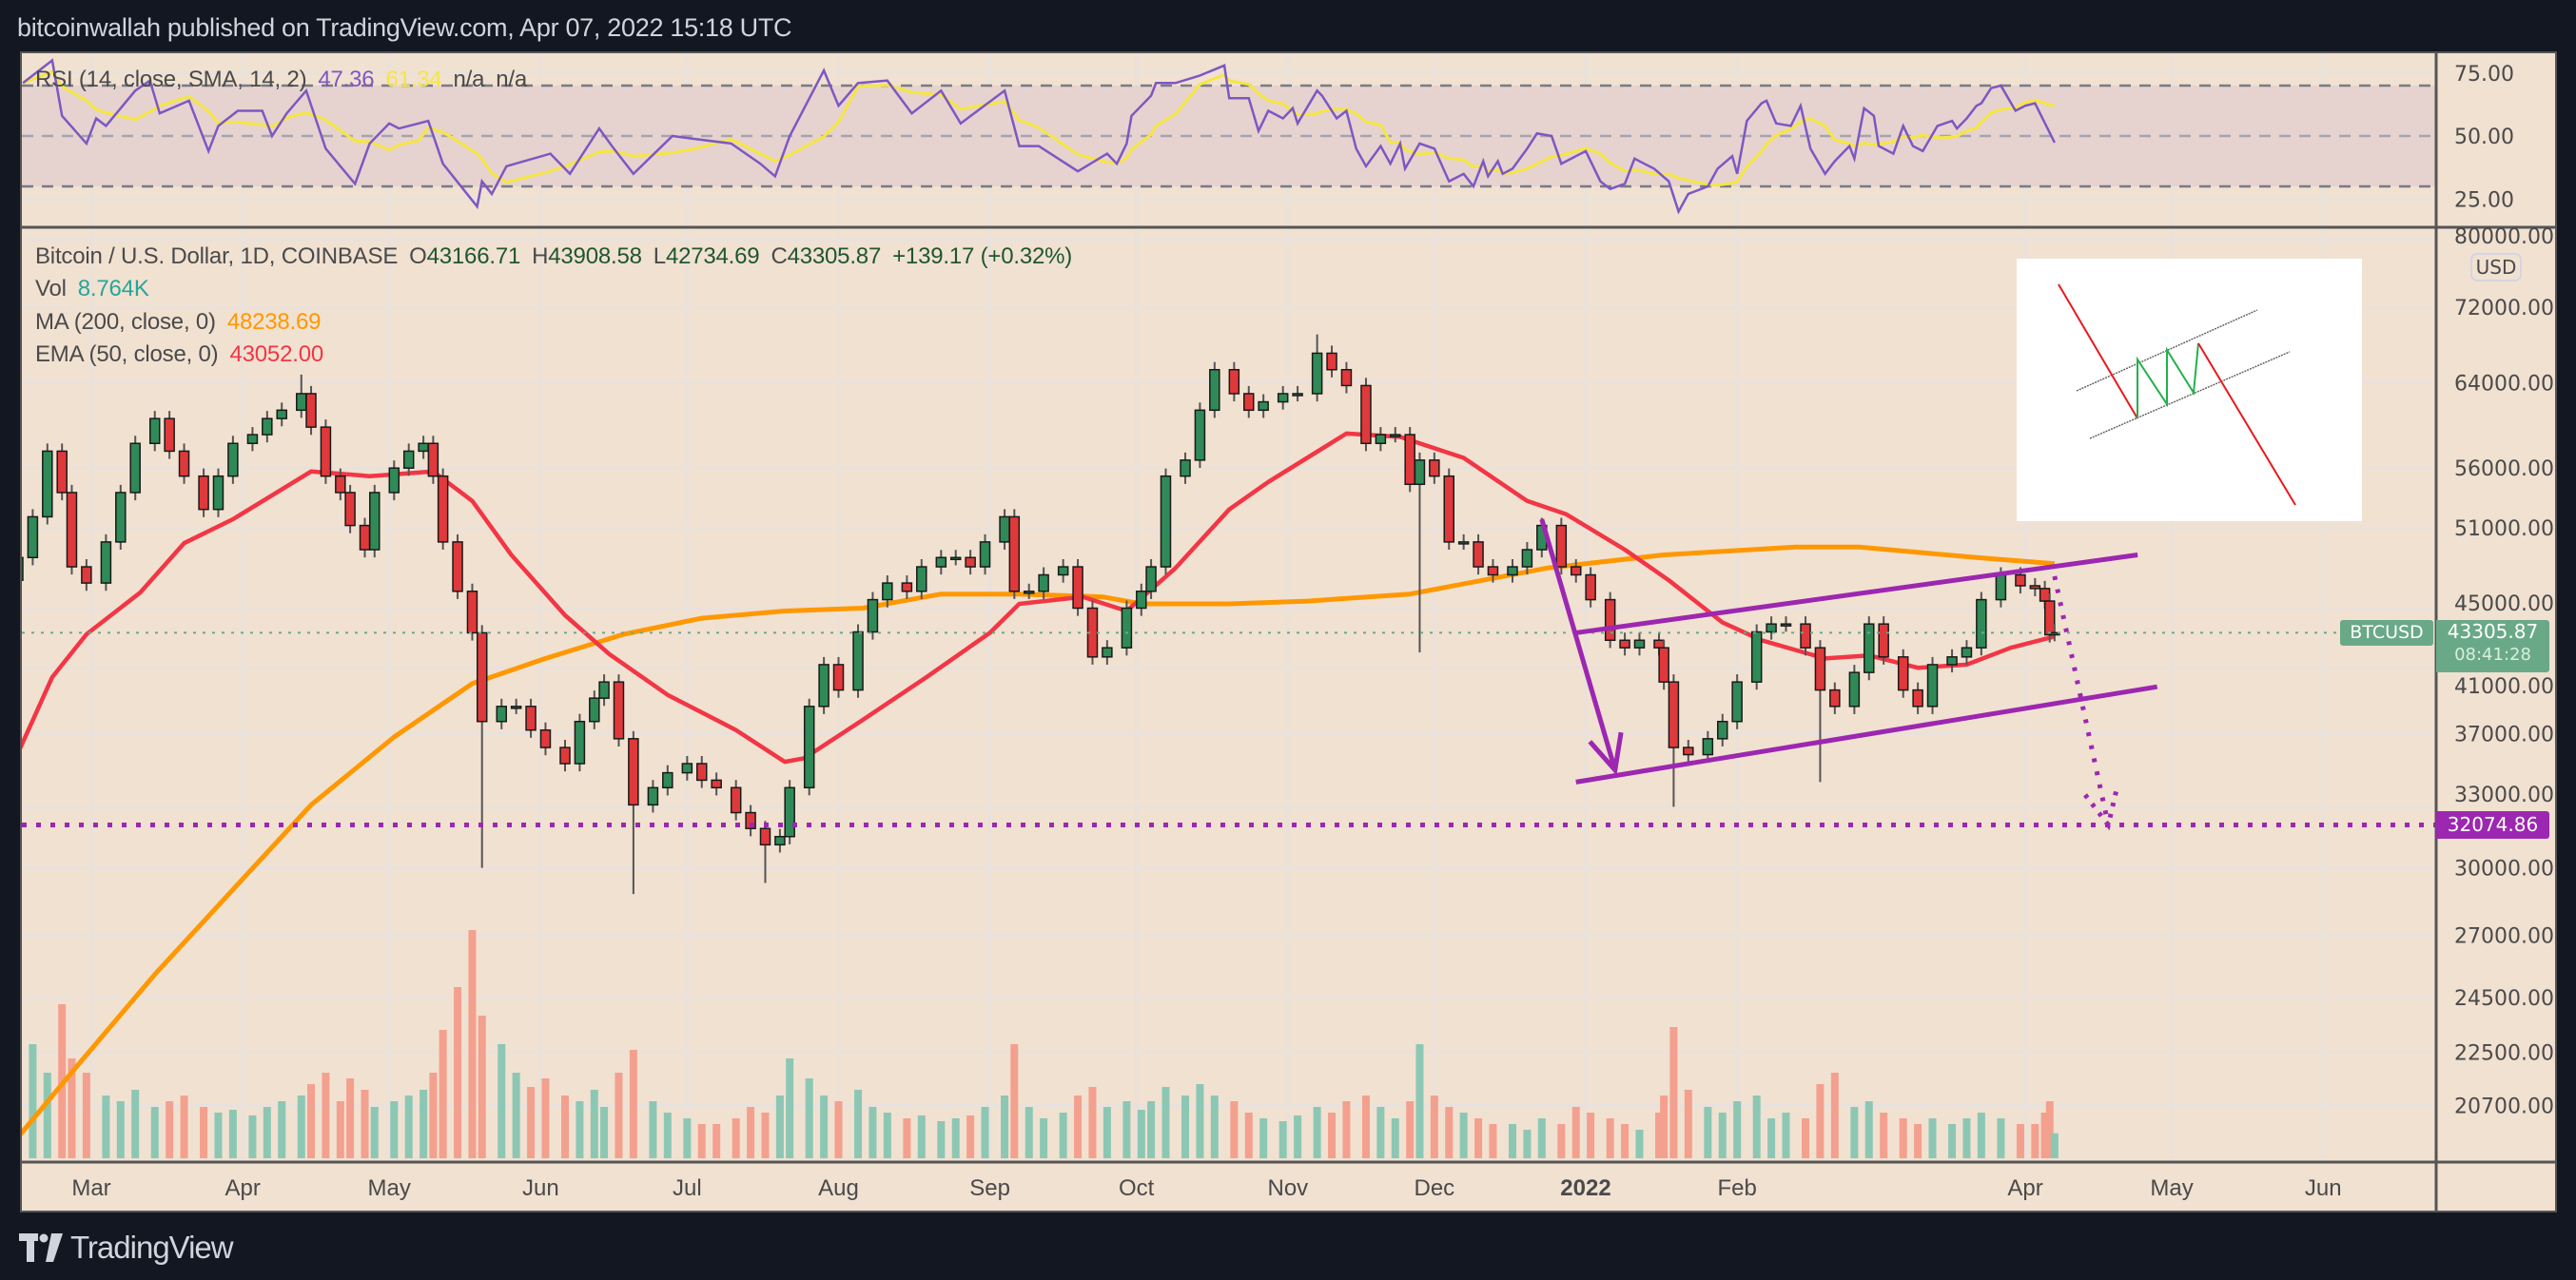 The height and width of the screenshot is (1280, 2576). What do you see at coordinates (2496, 267) in the screenshot?
I see `currency-button: USD` at bounding box center [2496, 267].